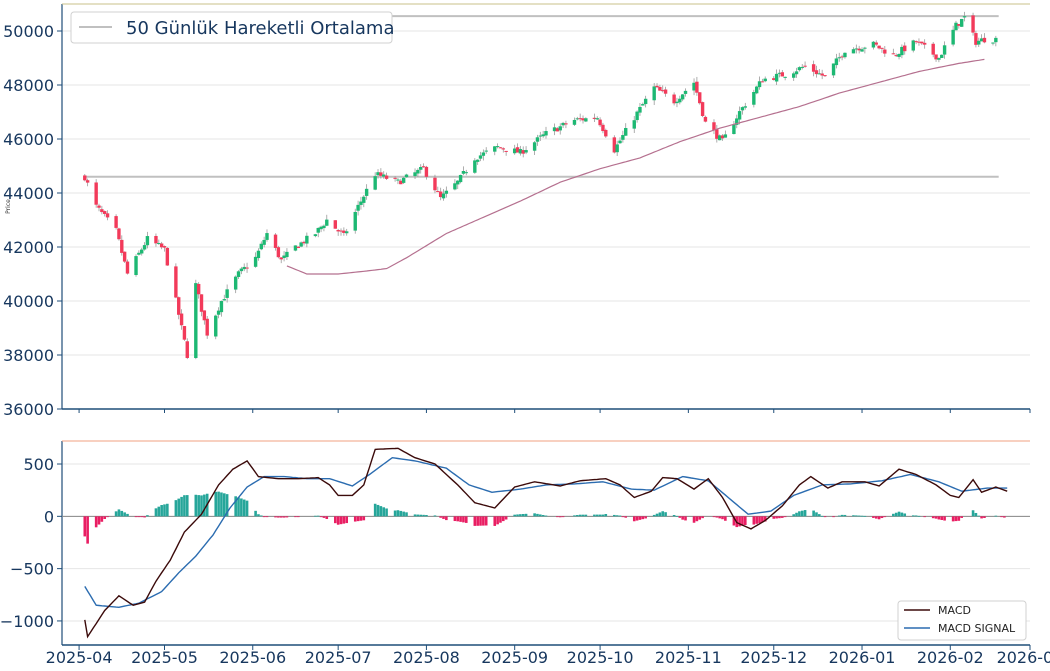 Image resolution: width=1050 pixels, height=671 pixels. What do you see at coordinates (28, 409) in the screenshot?
I see `price-y-tick-label: 36000` at bounding box center [28, 409].